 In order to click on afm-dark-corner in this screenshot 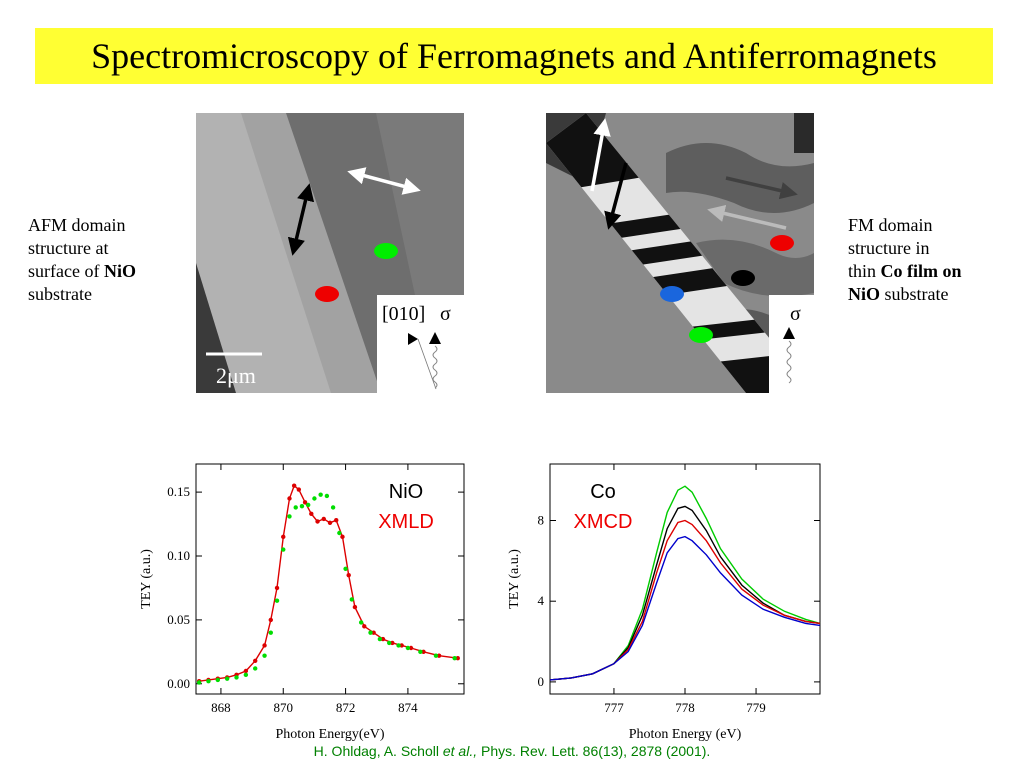, I will do `click(216, 328)`.